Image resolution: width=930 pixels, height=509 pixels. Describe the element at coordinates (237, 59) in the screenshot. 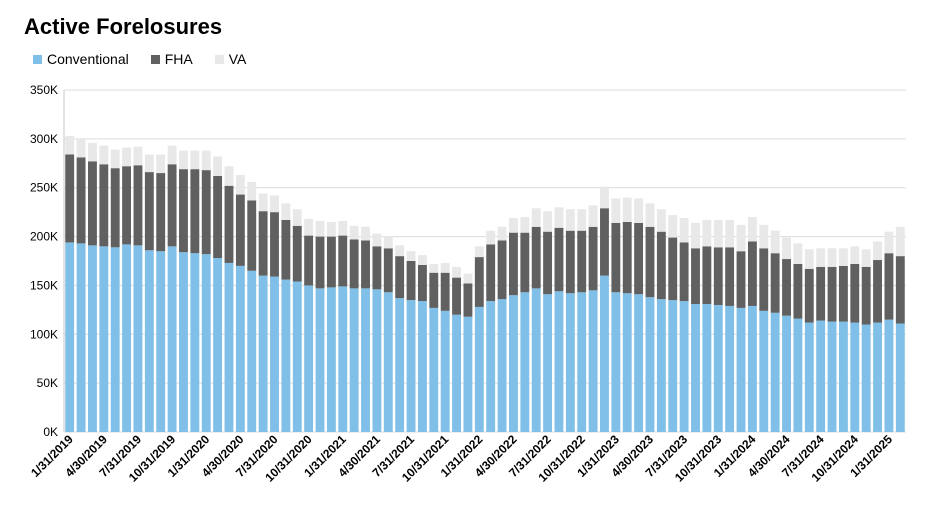

I see `legend-label-va: VA` at that location.